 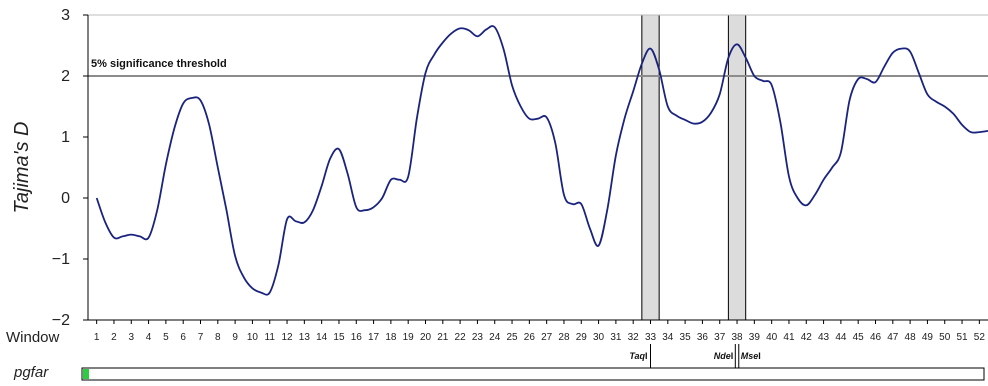 I want to click on x-tick-label: 36, so click(x=703, y=337).